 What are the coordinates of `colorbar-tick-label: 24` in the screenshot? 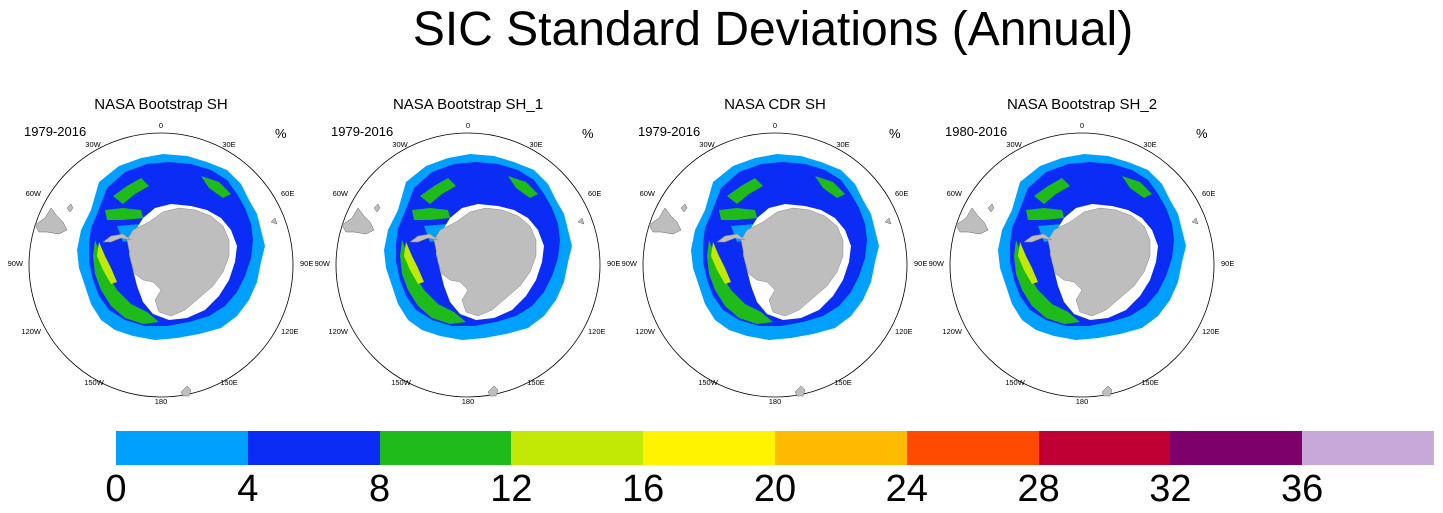 It's located at (906, 489).